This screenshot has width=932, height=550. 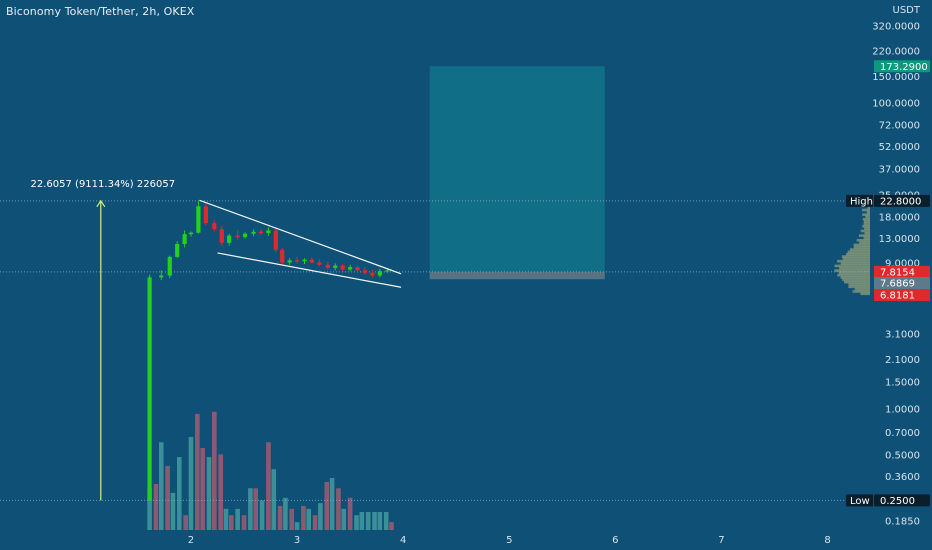 I want to click on y-tick-label: 13.0000, so click(x=899, y=239).